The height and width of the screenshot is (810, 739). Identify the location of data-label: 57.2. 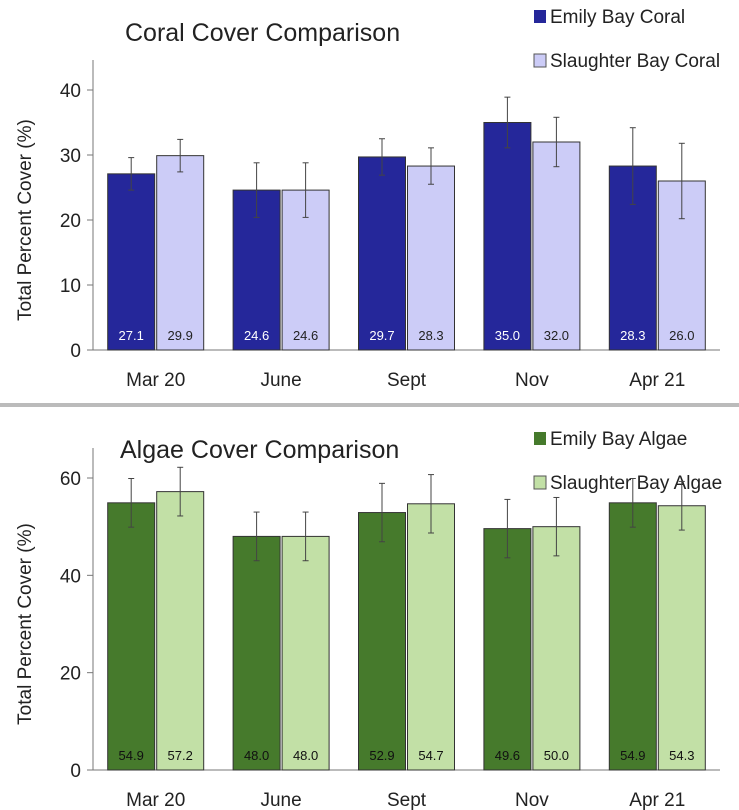
(180, 755).